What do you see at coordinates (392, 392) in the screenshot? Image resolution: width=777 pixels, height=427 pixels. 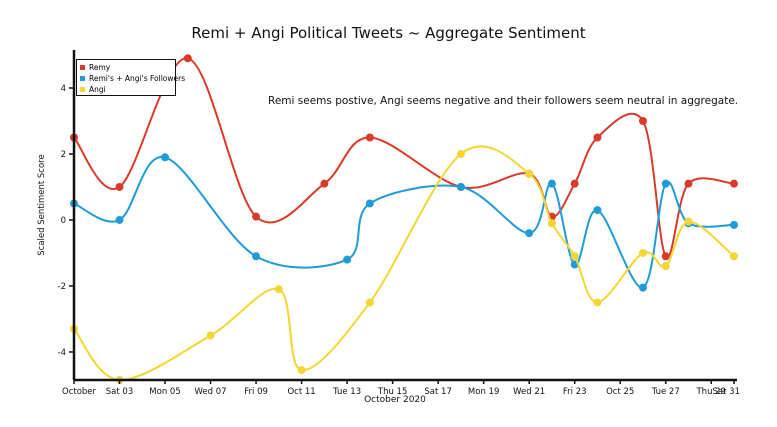 I see `x-tick-label-7: Thu 15` at bounding box center [392, 392].